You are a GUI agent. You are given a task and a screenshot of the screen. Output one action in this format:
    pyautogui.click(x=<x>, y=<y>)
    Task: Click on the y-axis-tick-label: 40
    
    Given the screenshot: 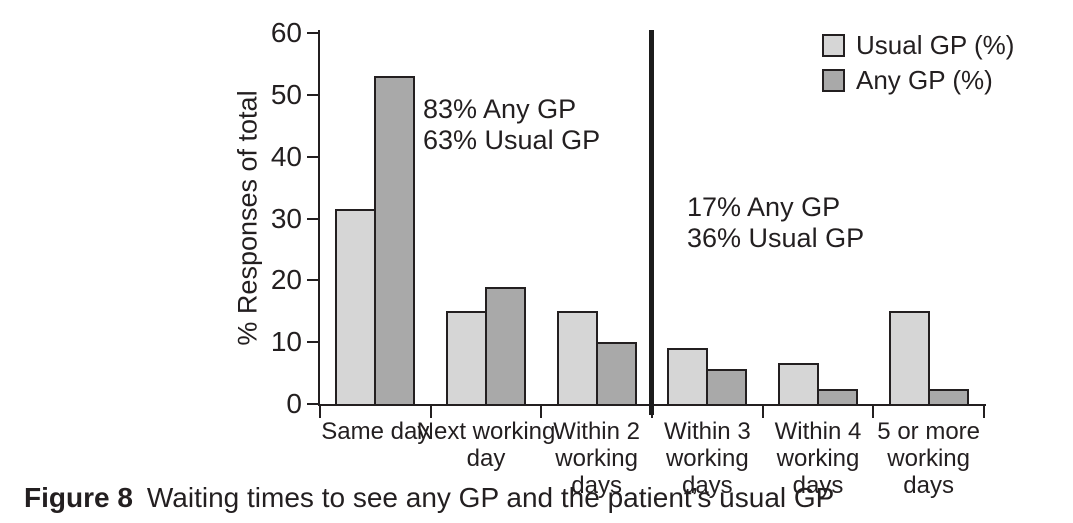 What is the action you would take?
    pyautogui.click(x=286, y=156)
    